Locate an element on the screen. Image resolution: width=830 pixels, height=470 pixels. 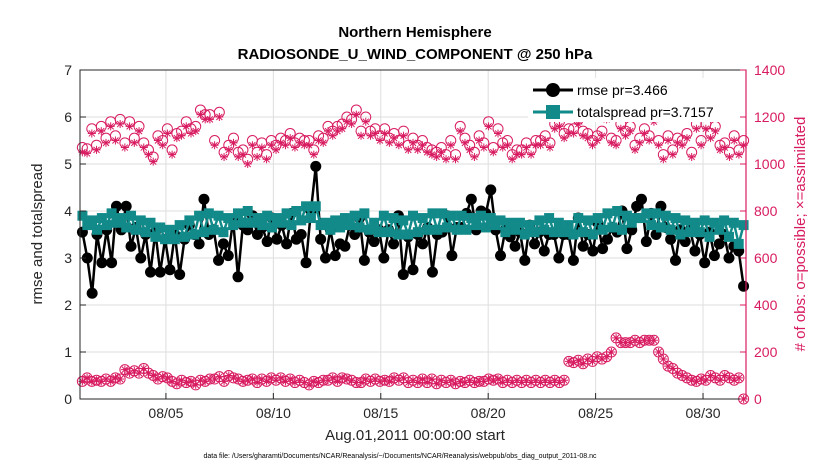
legend: rmse pr=3.466 totalspread pr=3.7157 is located at coordinates (634, 100).